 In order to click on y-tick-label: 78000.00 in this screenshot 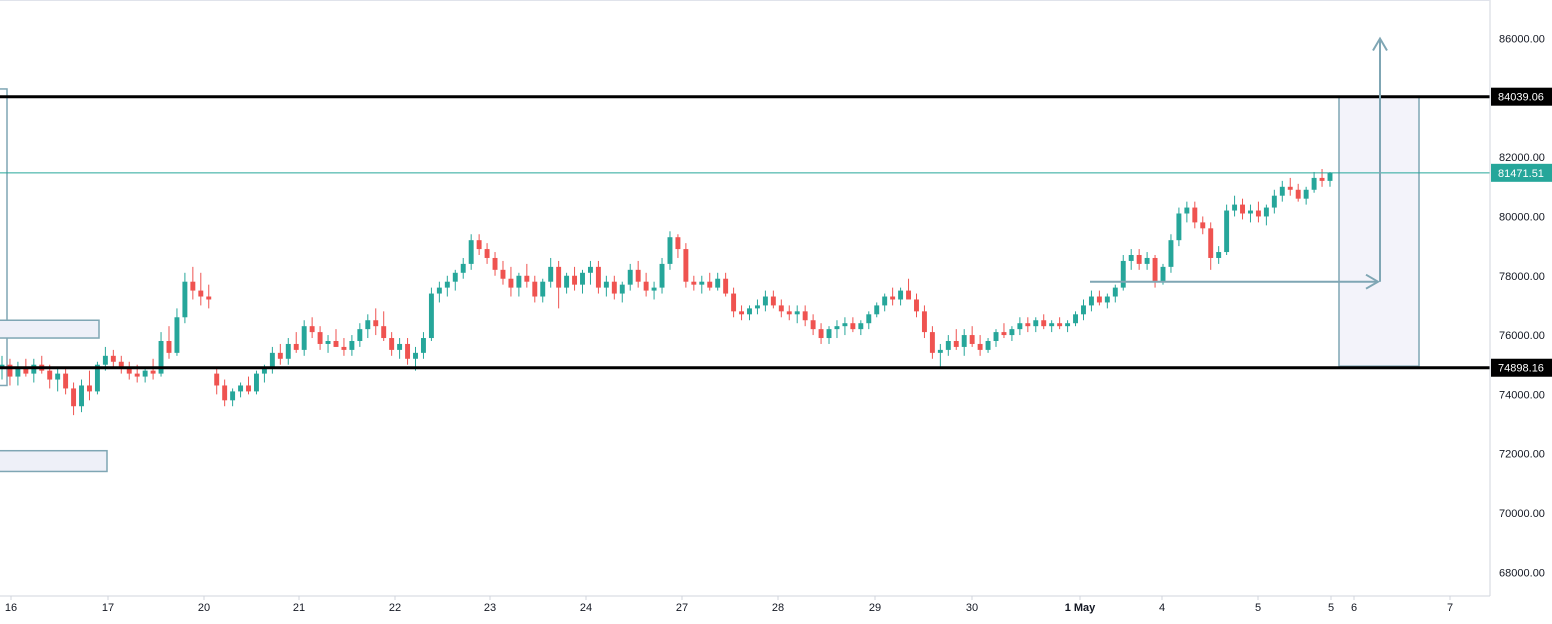, I will do `click(1522, 277)`.